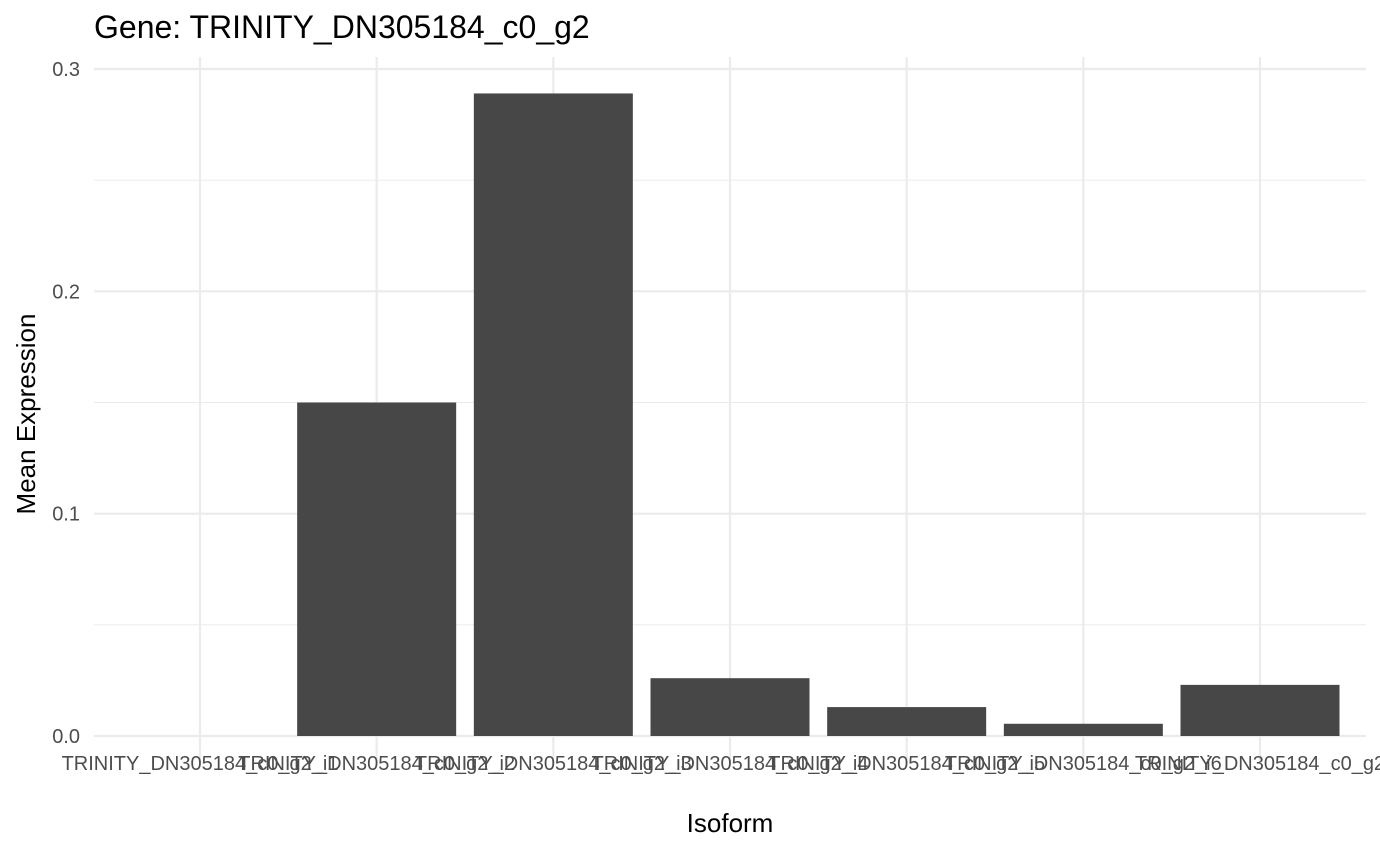 This screenshot has height=852, width=1380. Describe the element at coordinates (26, 414) in the screenshot. I see `y-axis-title: Mean Expression` at that location.